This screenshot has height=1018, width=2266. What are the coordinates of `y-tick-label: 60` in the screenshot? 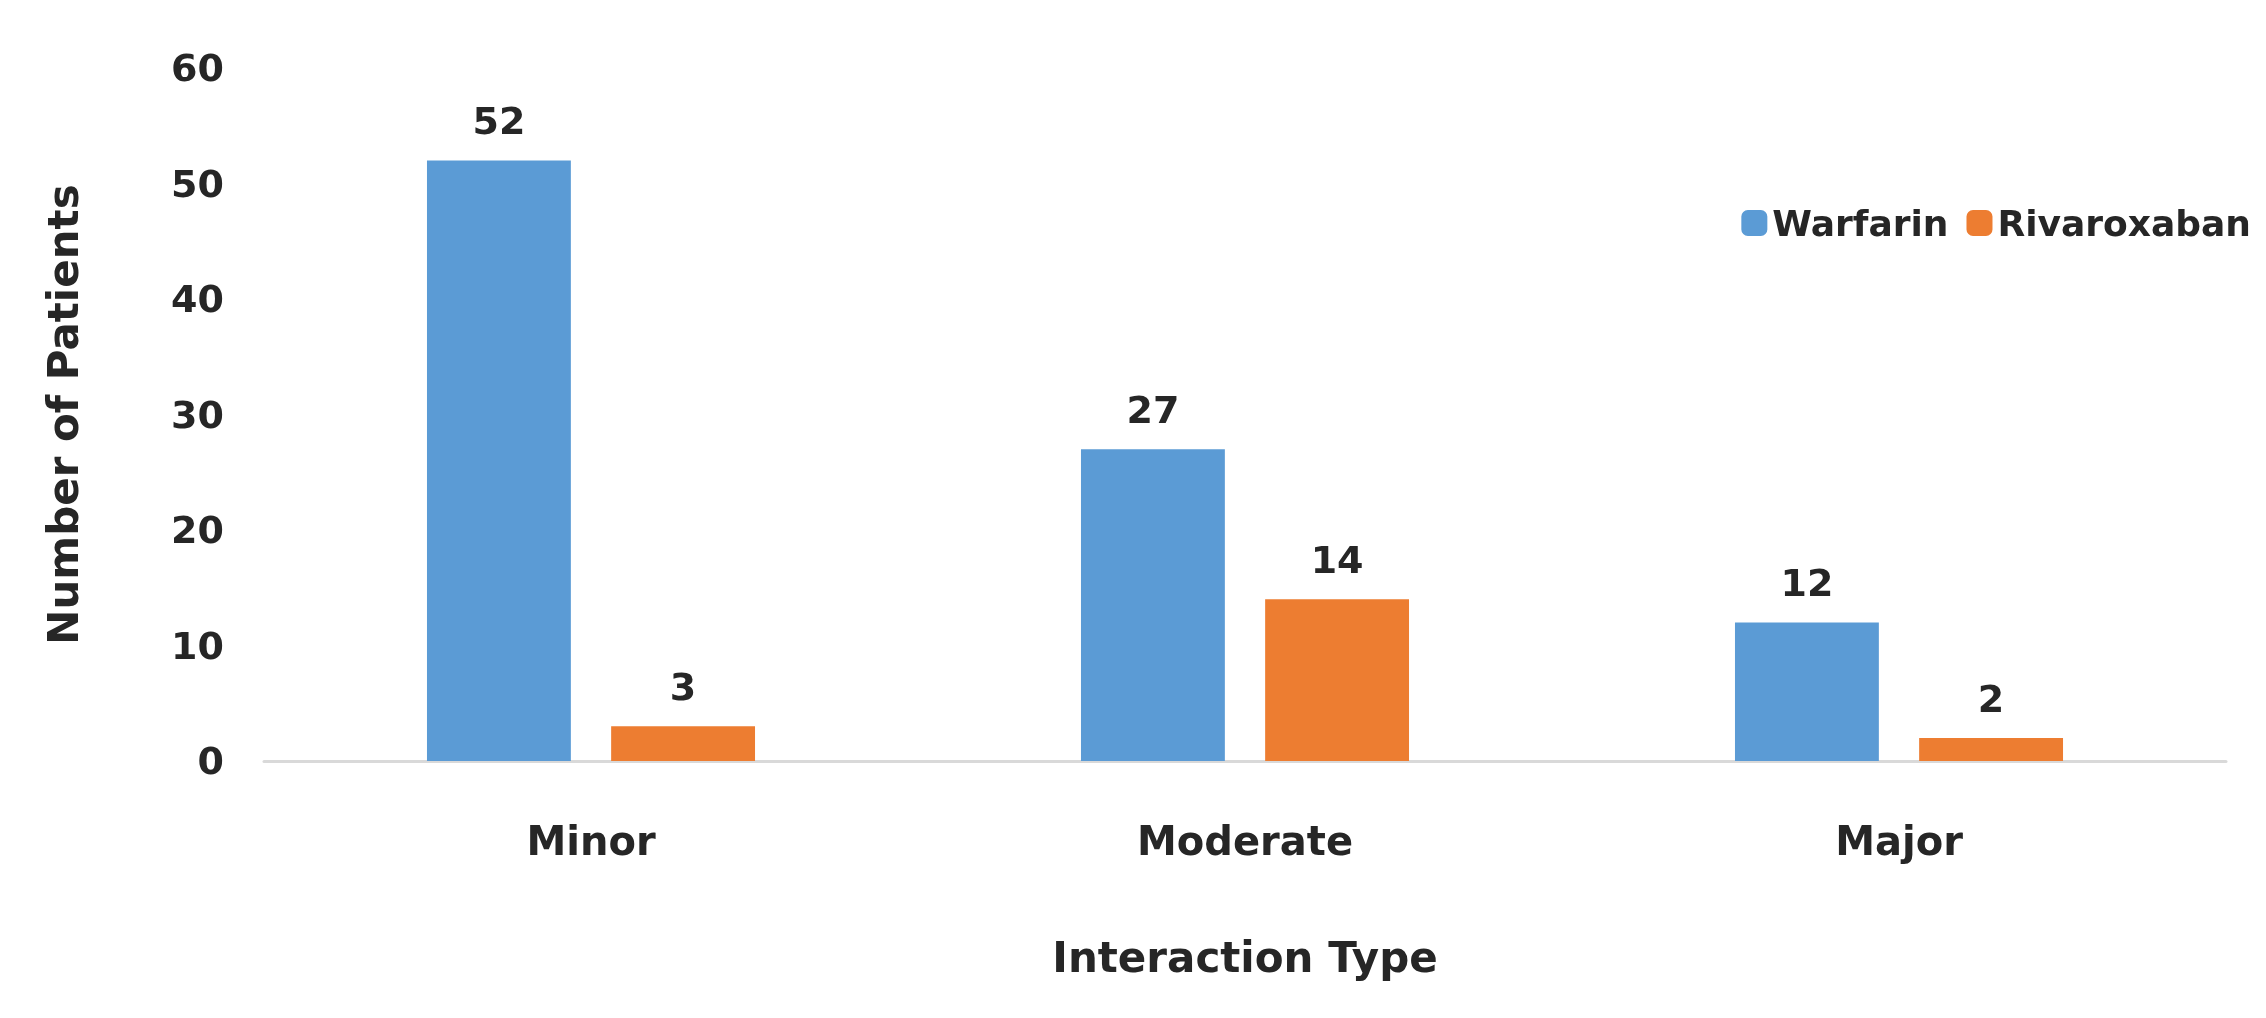 It's located at (197, 68).